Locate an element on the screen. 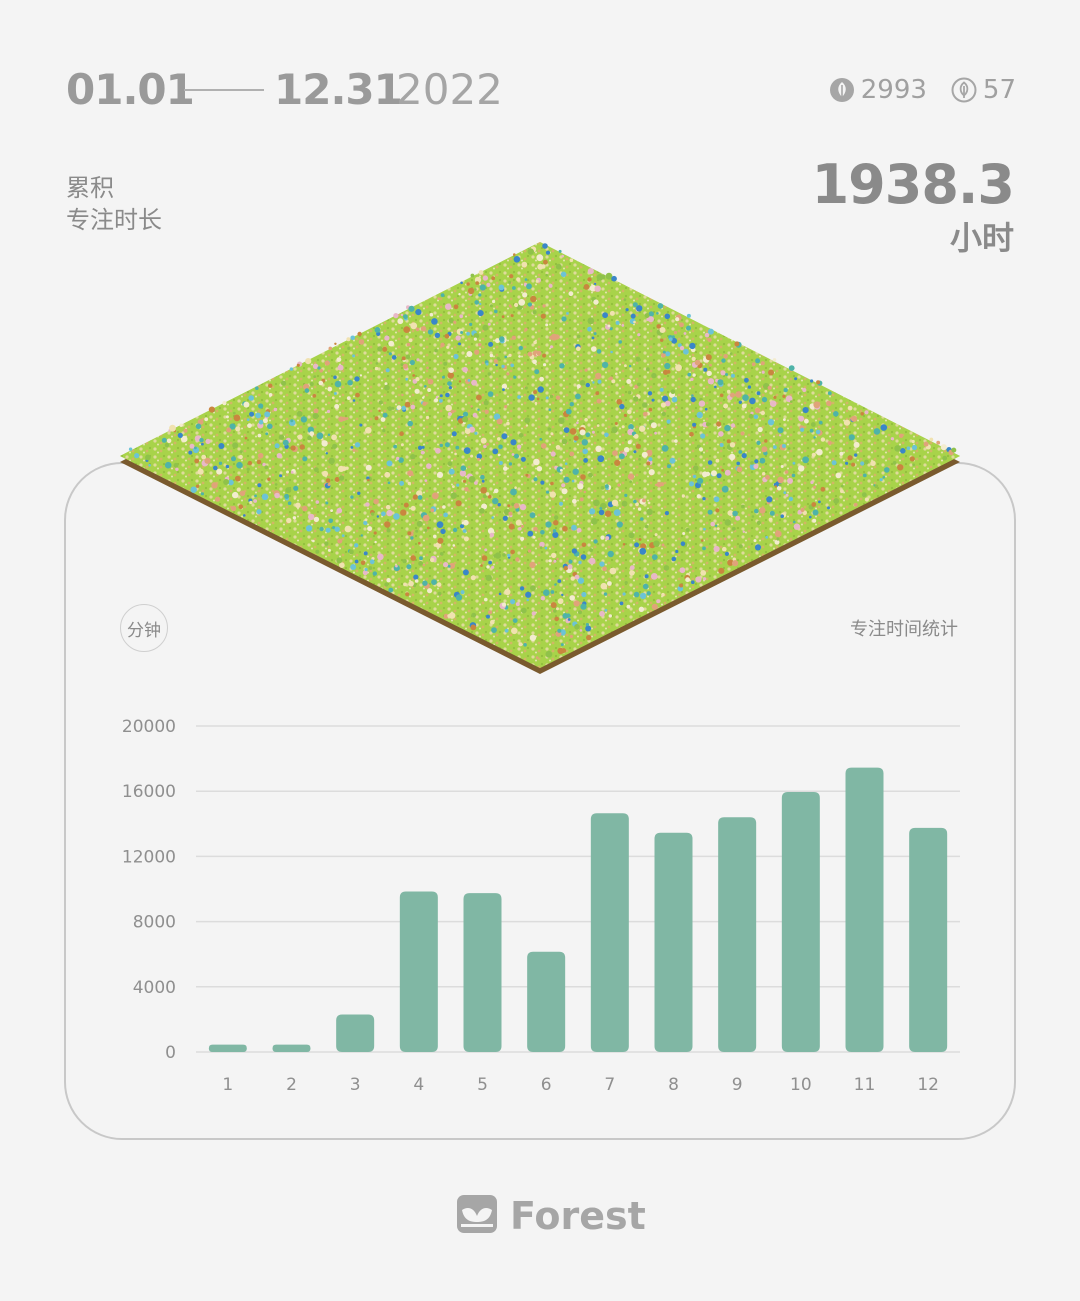 This screenshot has width=1080, height=1301. x-tick-label: 1 is located at coordinates (227, 1085).